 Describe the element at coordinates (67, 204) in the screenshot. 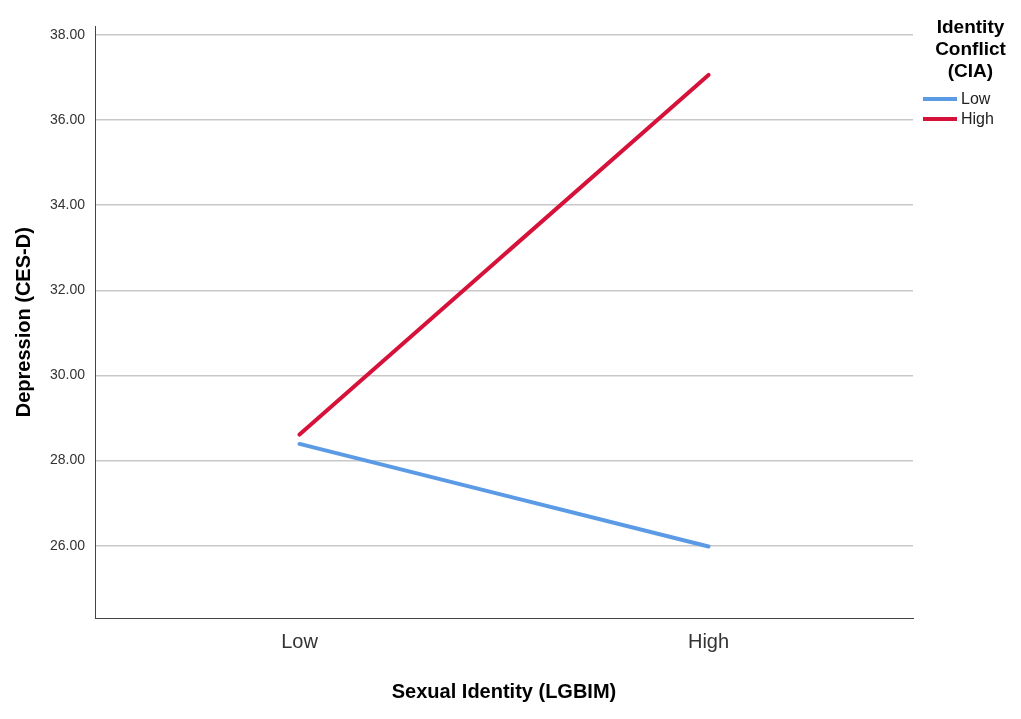

I see `y-tick-label: 34.00` at that location.